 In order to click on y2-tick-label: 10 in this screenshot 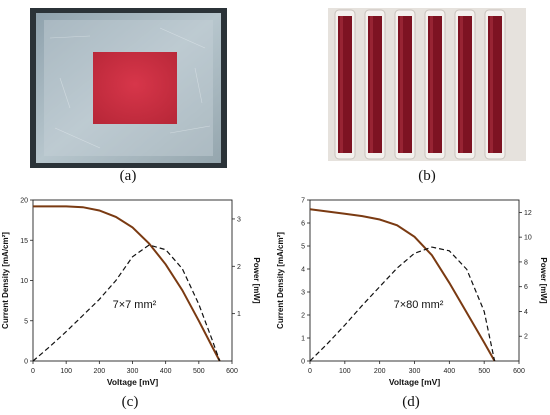, I will do `click(528, 238)`.